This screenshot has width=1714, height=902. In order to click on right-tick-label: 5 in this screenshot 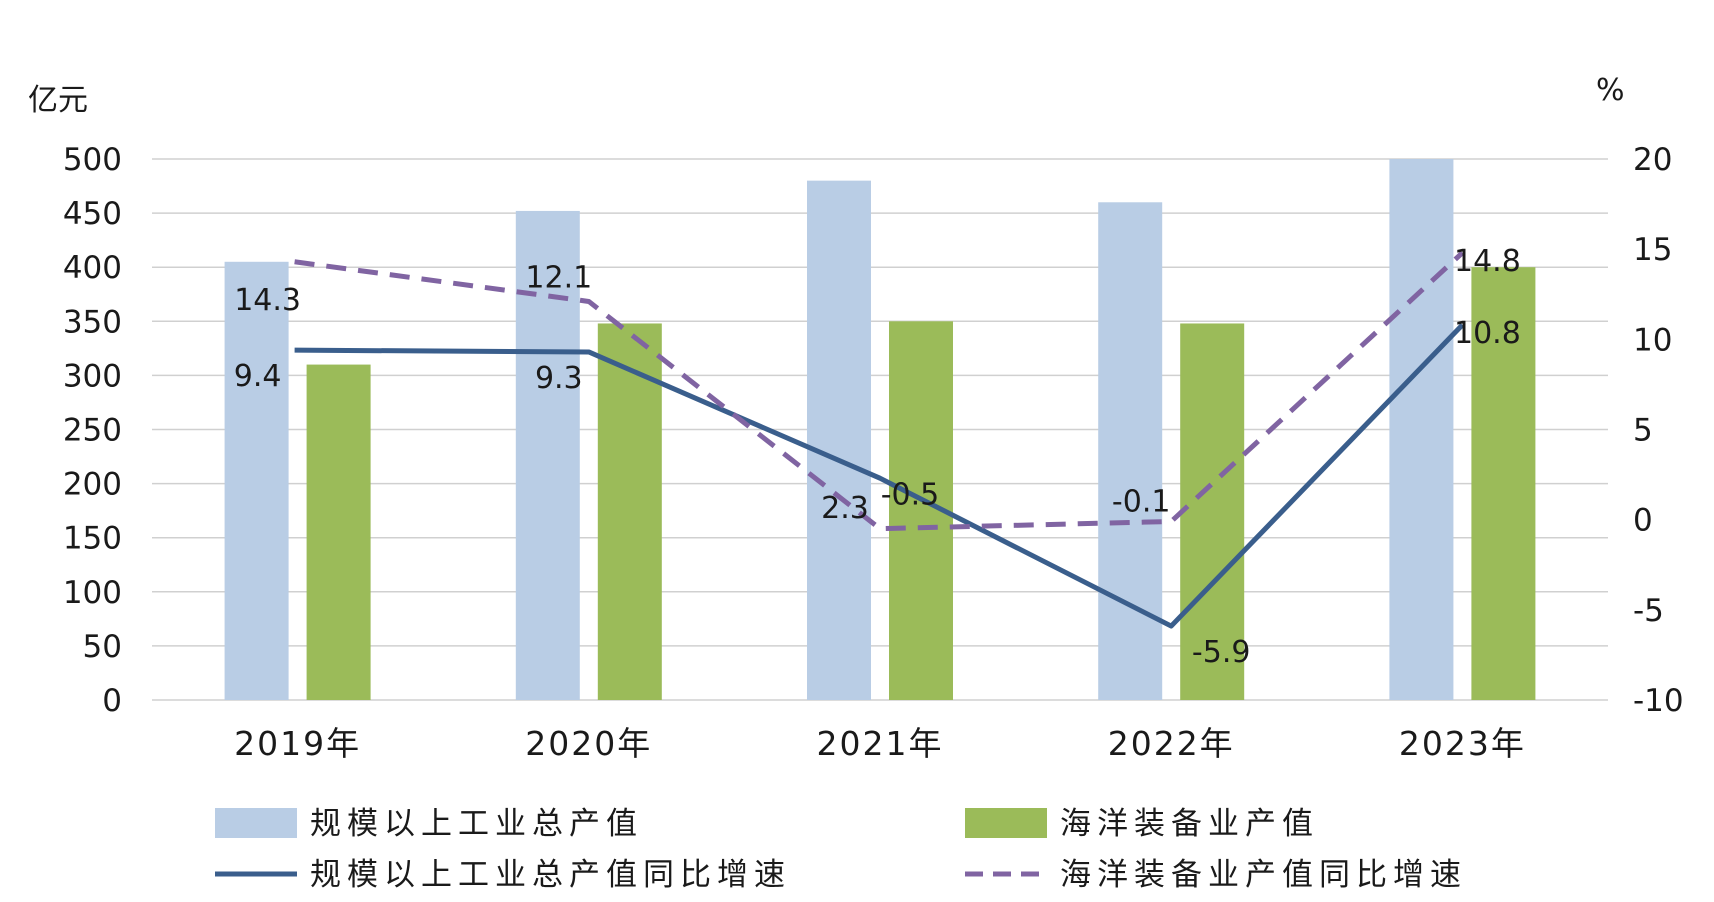, I will do `click(1643, 431)`.